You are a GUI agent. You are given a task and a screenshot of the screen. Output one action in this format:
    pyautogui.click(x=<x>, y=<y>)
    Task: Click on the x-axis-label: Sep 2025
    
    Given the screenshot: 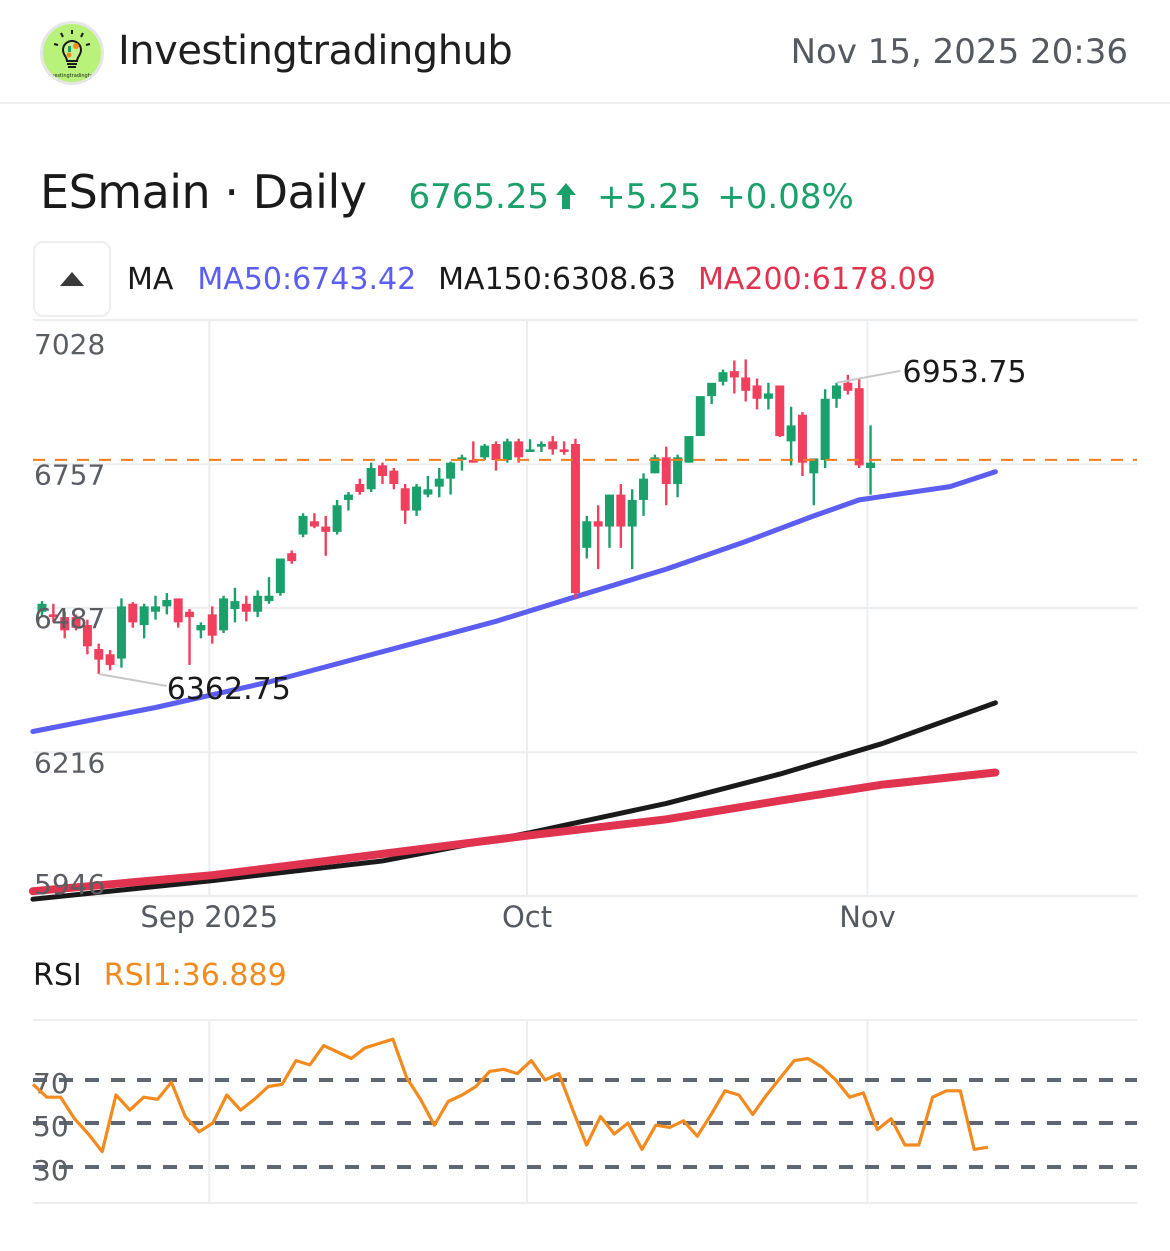 What is the action you would take?
    pyautogui.click(x=209, y=917)
    